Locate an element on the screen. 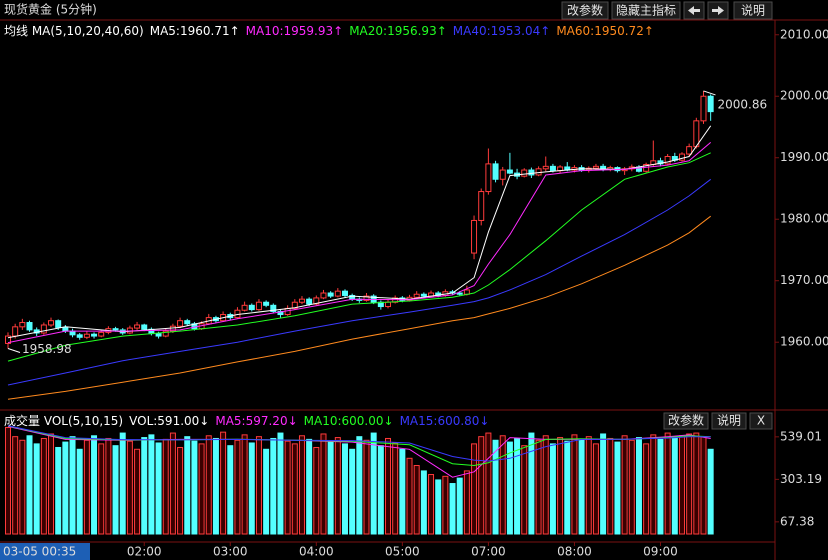 The image size is (828, 560). low-pointer is located at coordinates (14, 350).